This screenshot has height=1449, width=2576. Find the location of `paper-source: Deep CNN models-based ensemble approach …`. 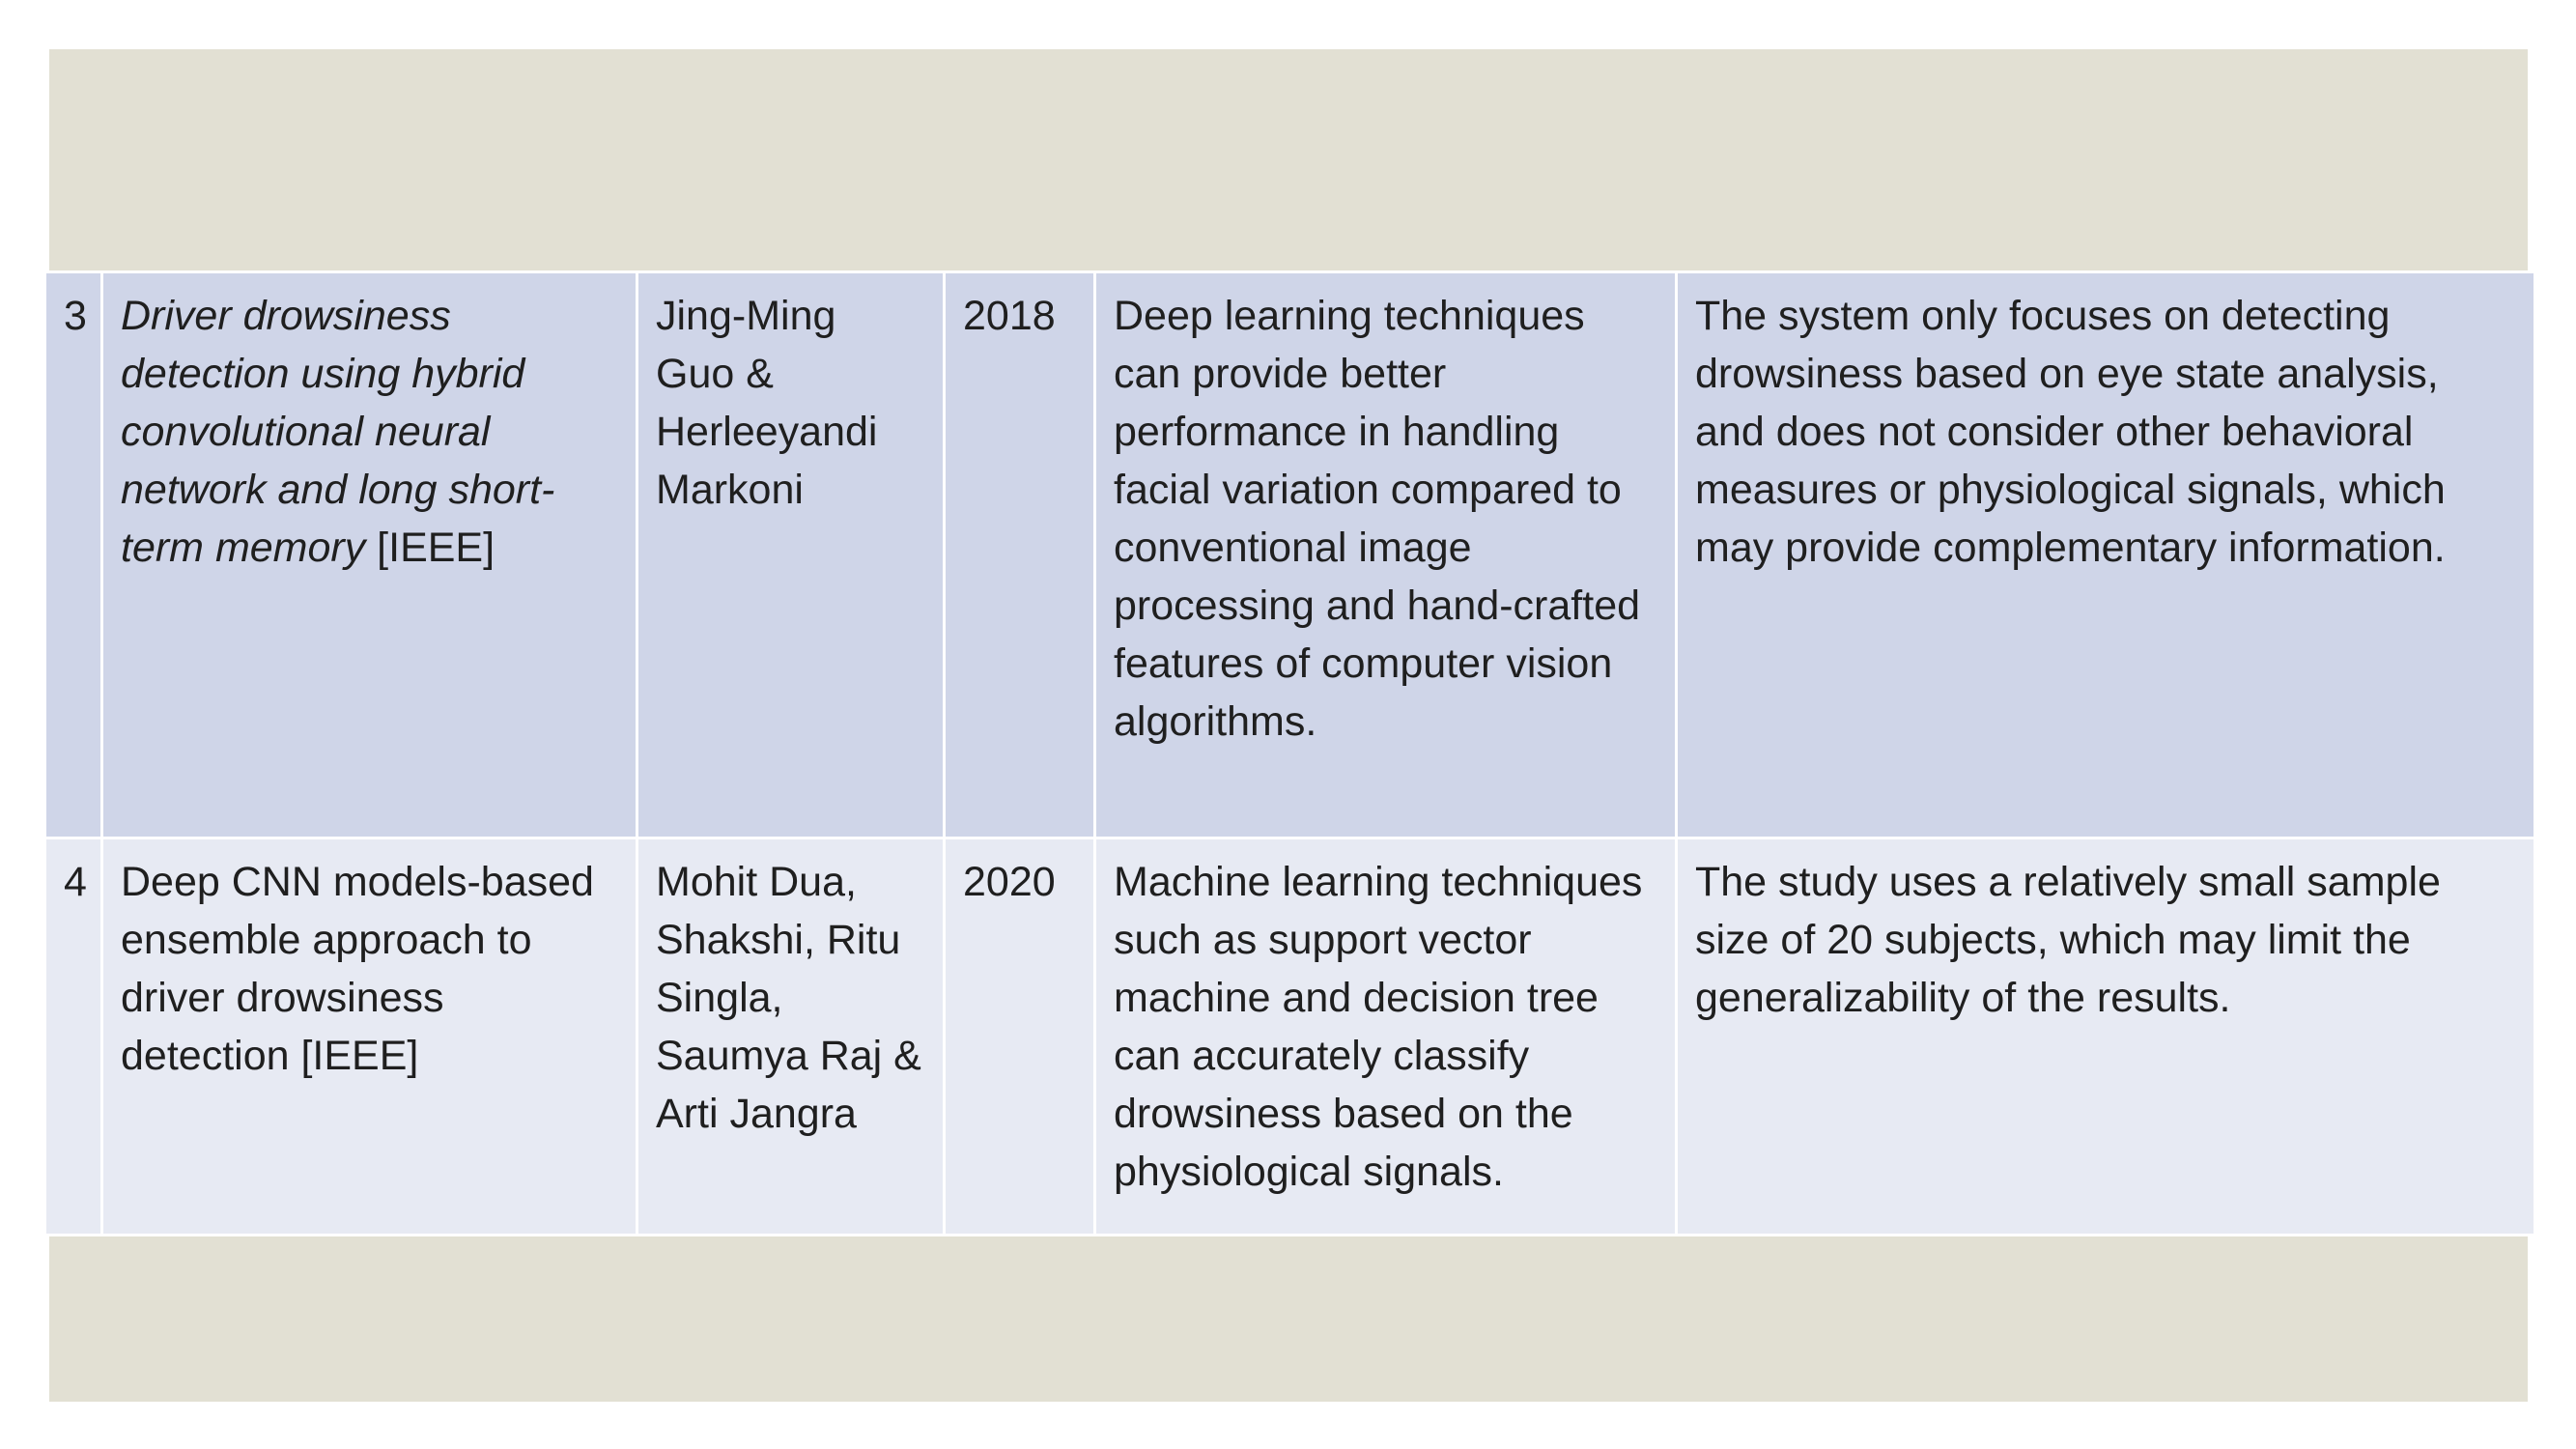

paper-source: Deep CNN models-based ensemble approach … is located at coordinates (357, 969).